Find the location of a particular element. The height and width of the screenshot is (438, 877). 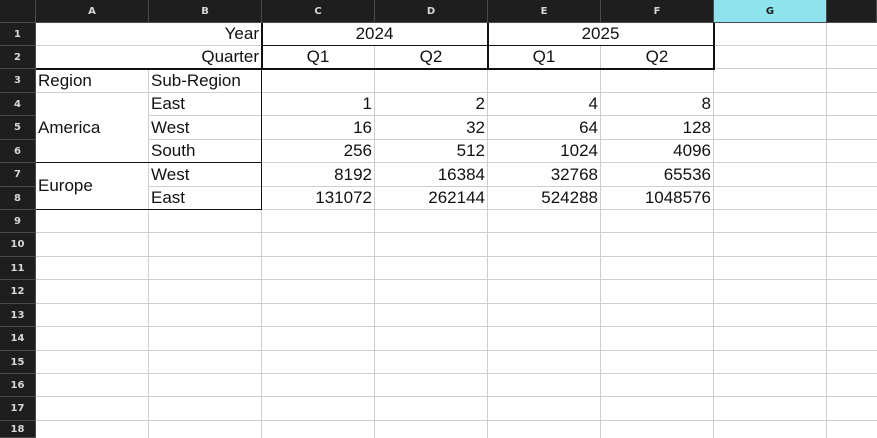

cell-e5: 64 is located at coordinates (588, 127).